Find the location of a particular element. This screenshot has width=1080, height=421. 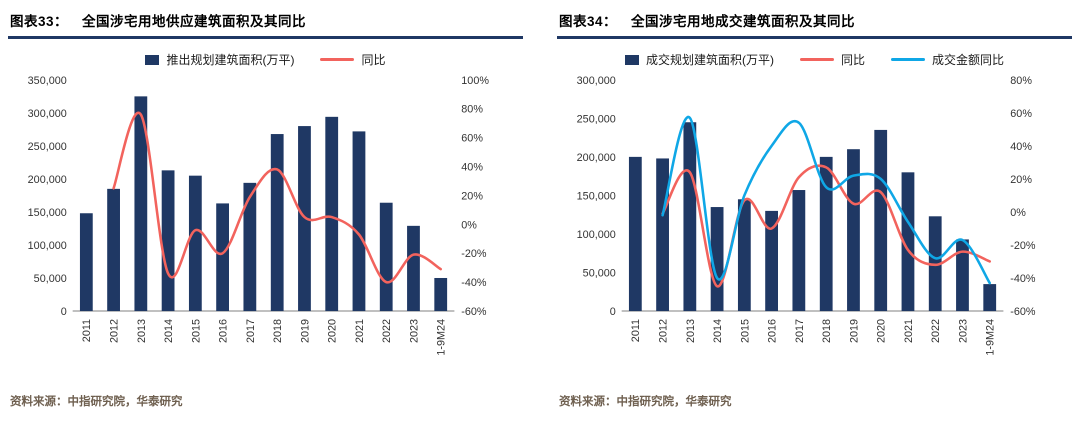

left-axis-tick-label: 50,000 is located at coordinates (50, 279).